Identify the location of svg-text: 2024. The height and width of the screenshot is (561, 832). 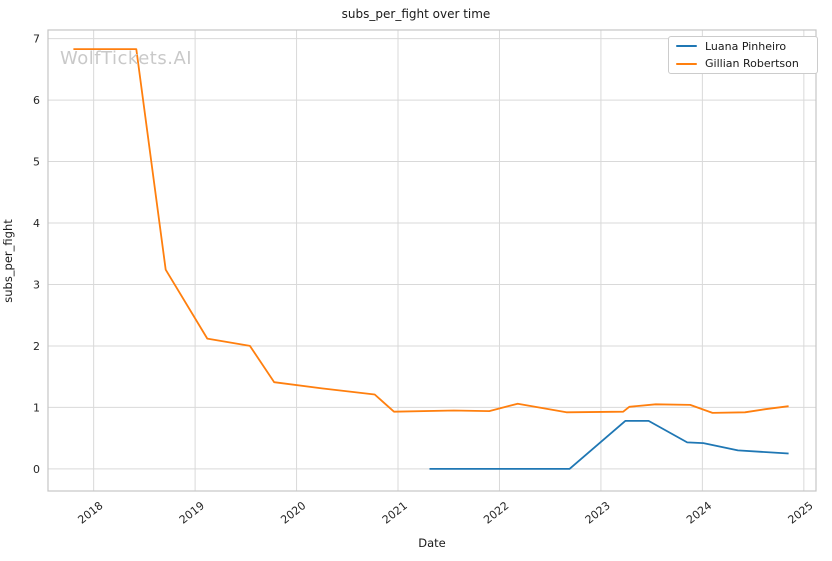
(699, 512).